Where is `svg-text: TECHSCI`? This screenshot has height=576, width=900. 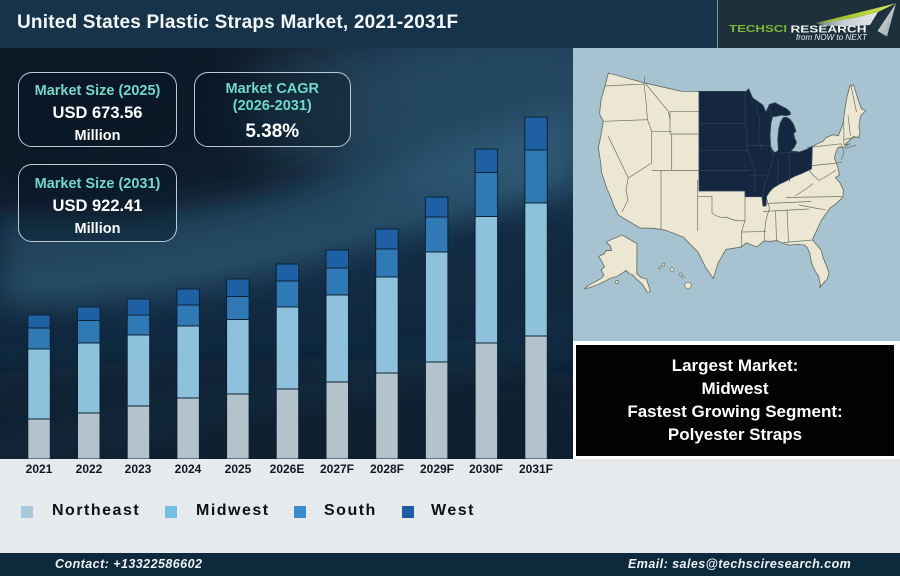
svg-text: TECHSCI is located at coordinates (758, 29).